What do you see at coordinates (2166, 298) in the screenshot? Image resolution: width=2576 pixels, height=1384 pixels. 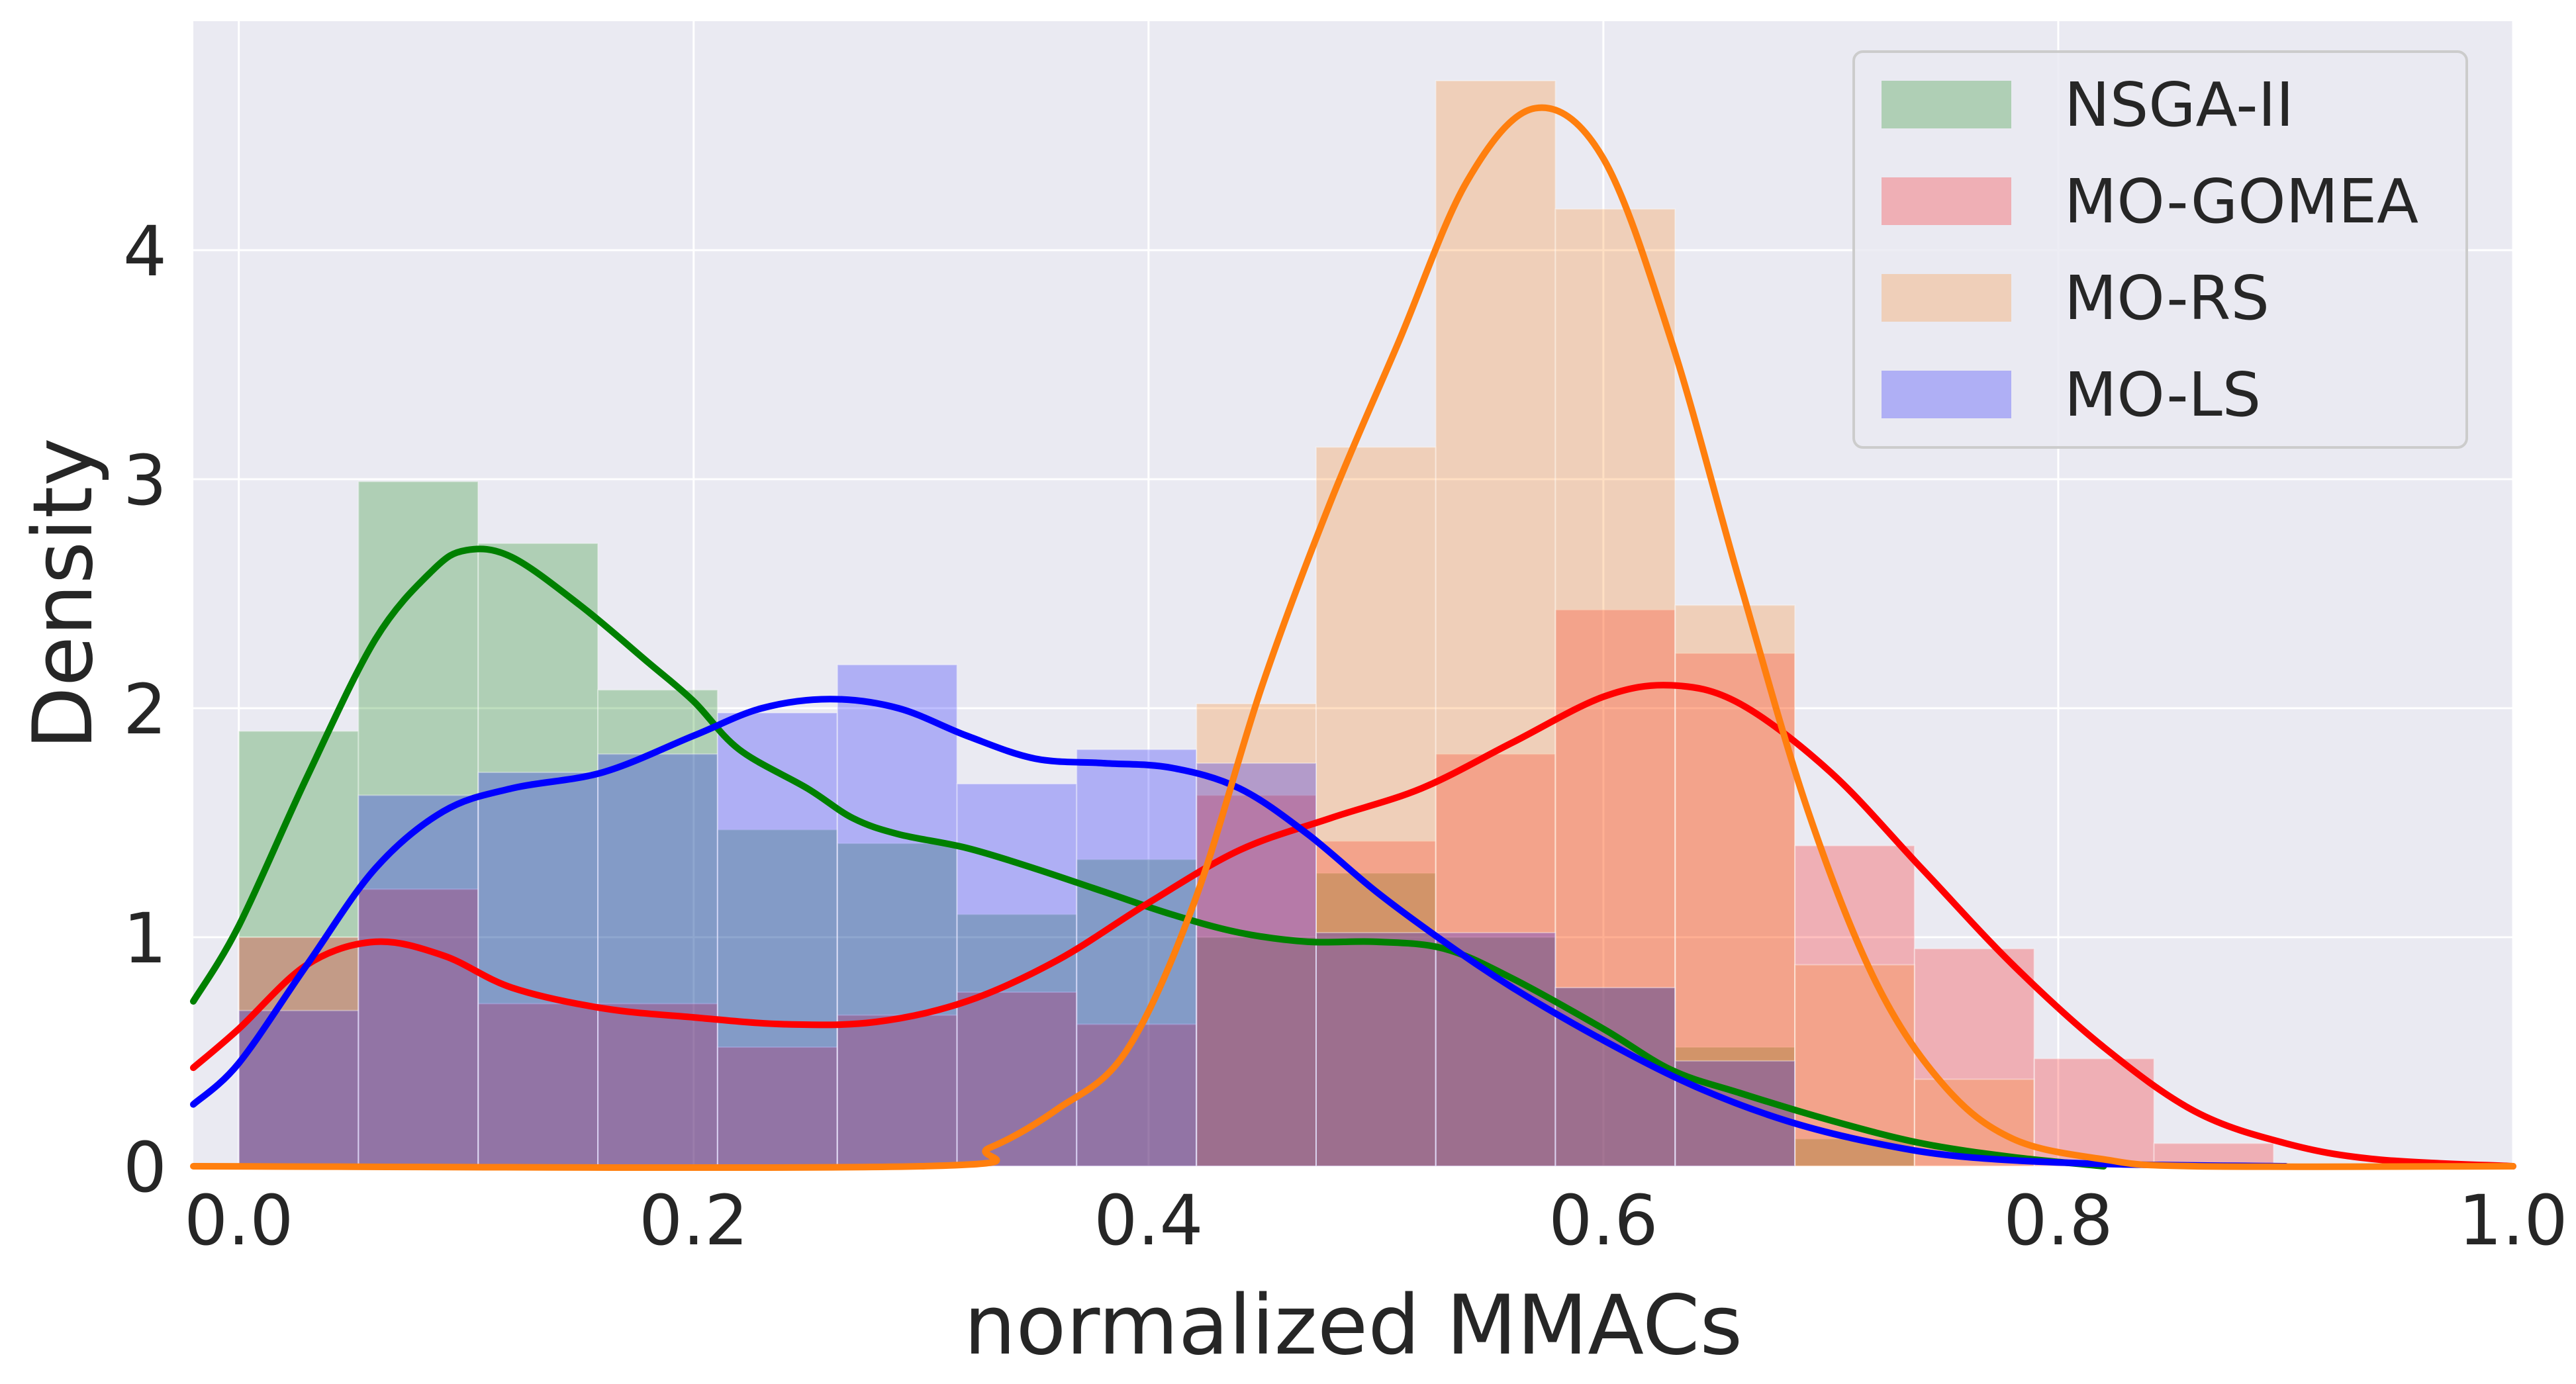 I see `legend-label-mo-rs: MO-RS` at bounding box center [2166, 298].